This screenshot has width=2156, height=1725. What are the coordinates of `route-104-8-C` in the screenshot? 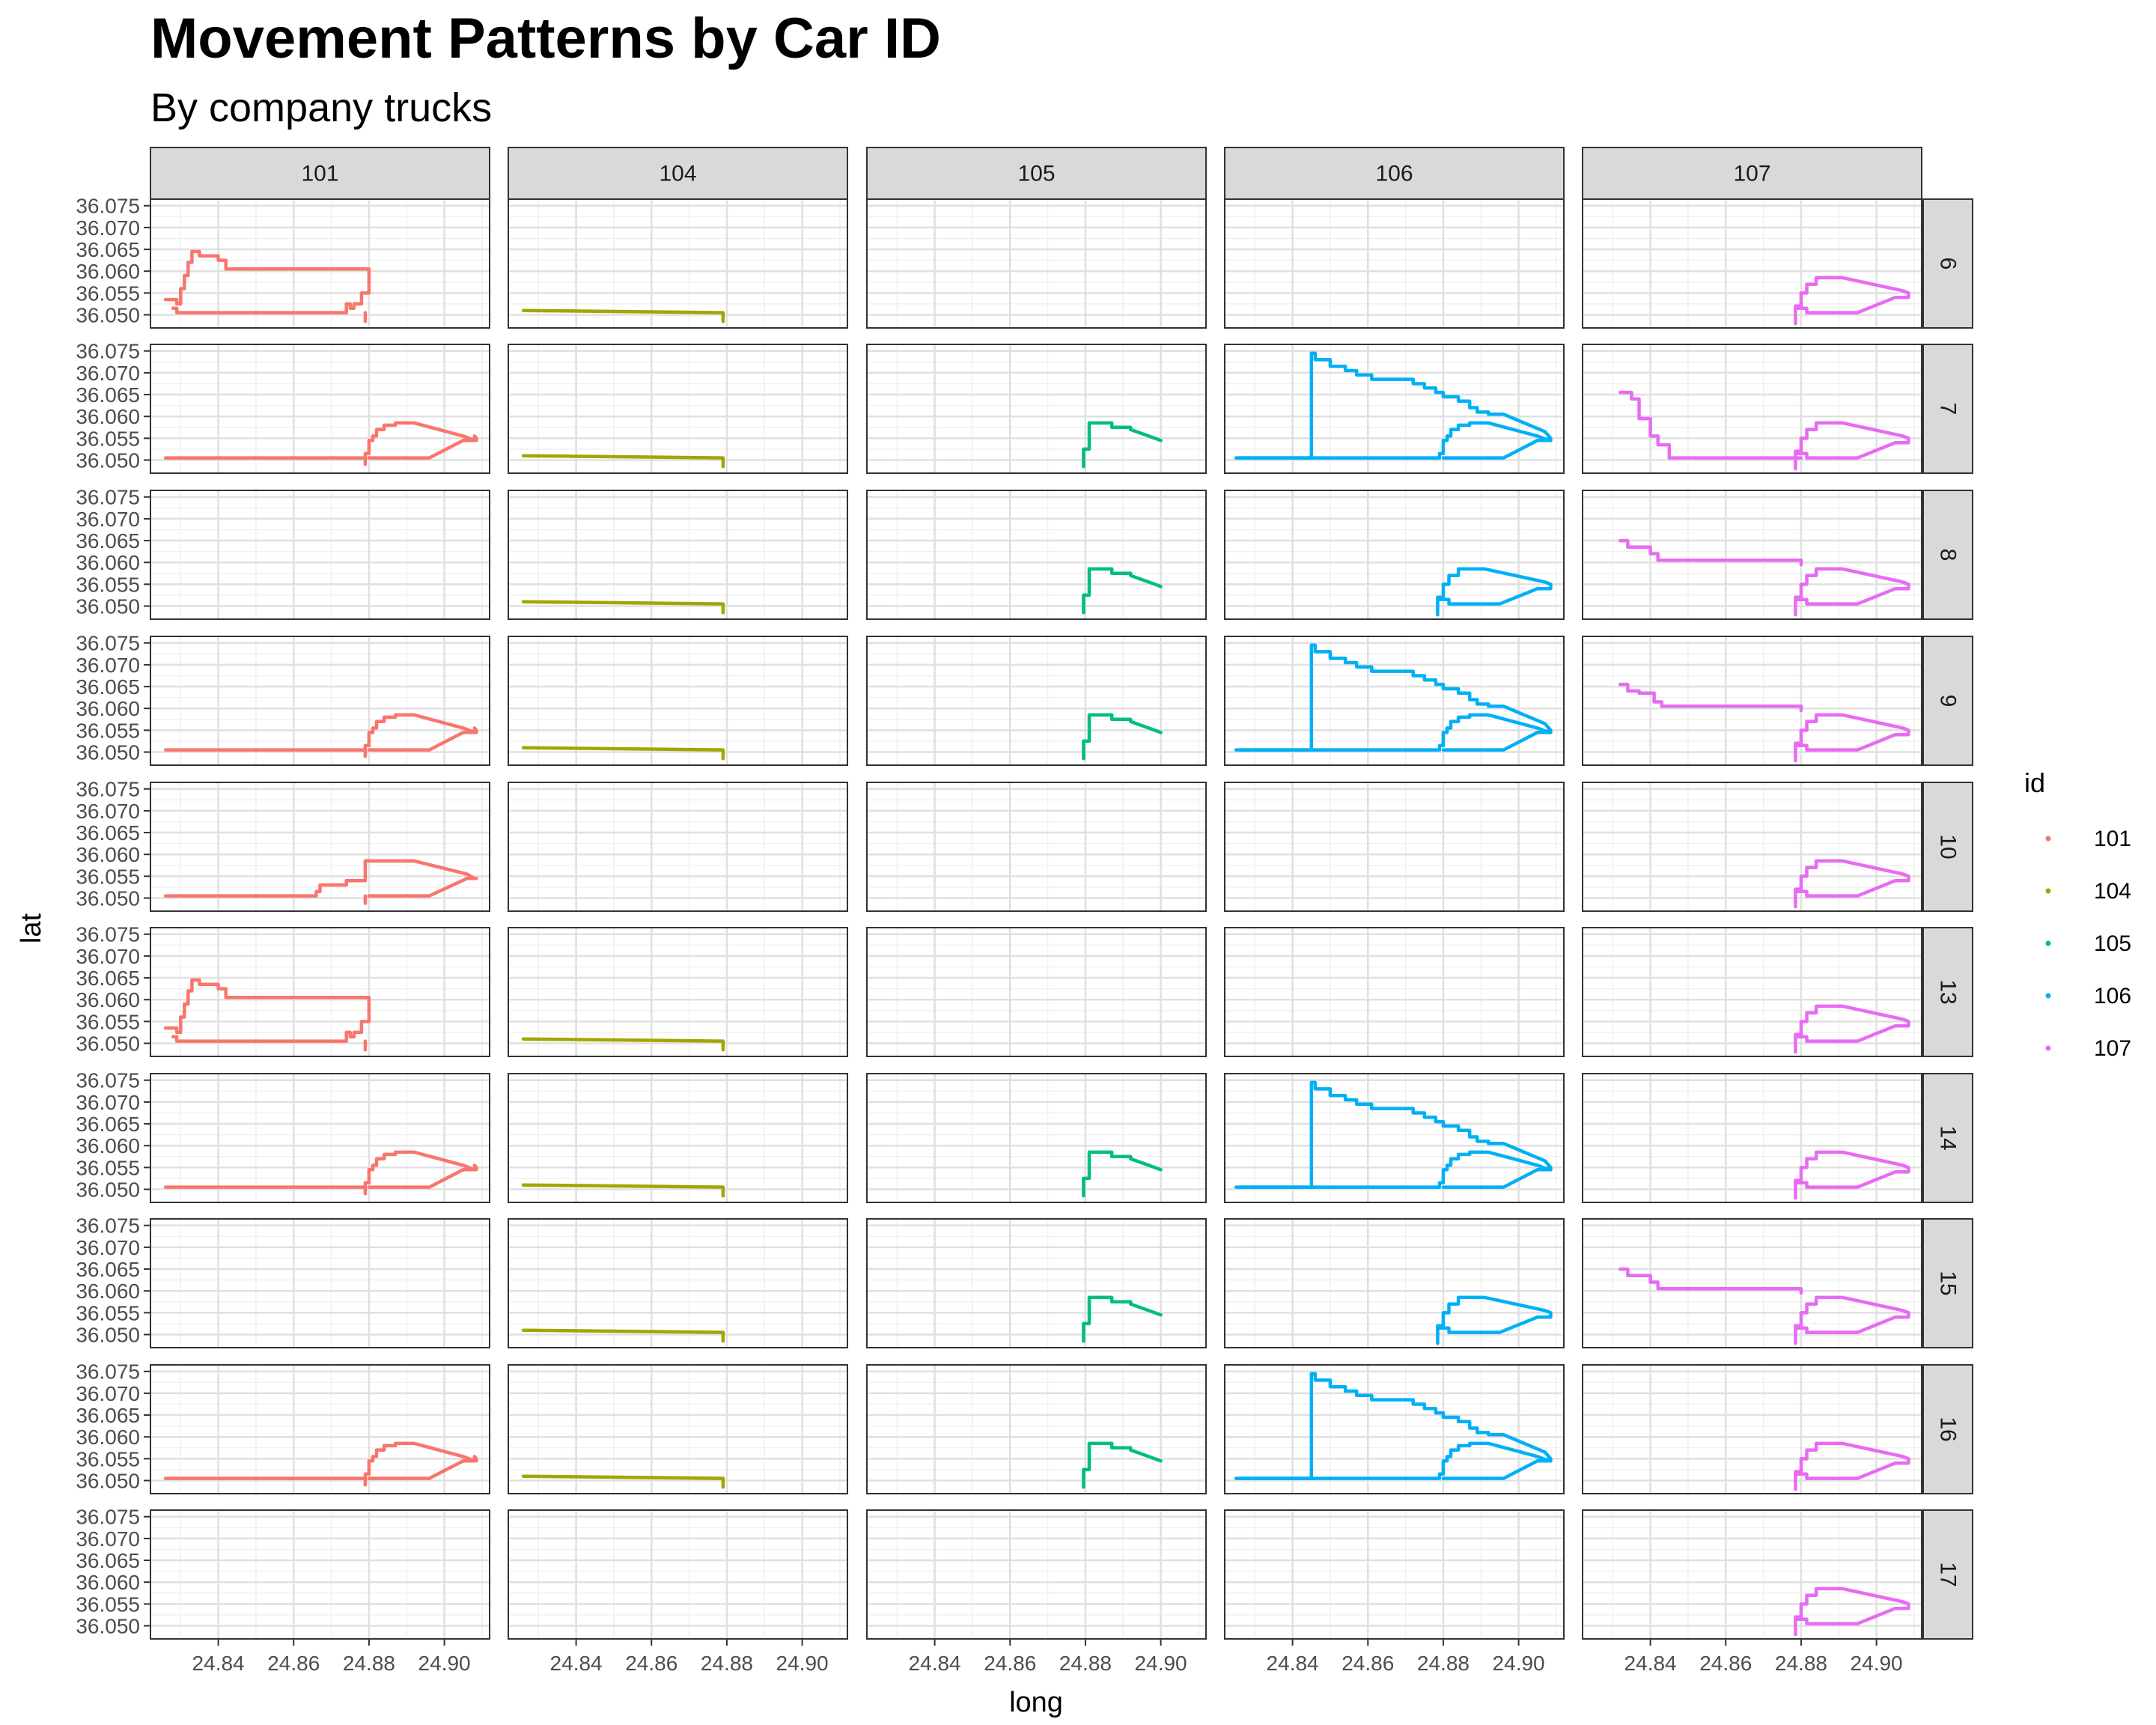 It's located at (623, 607).